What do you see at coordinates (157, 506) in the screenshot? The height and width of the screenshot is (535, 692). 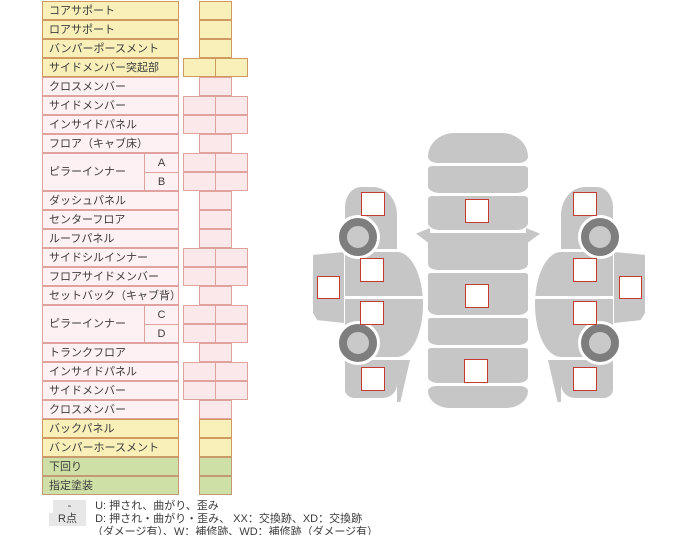 I see `legend-text-1: U: 押され、曲がり、歪み` at bounding box center [157, 506].